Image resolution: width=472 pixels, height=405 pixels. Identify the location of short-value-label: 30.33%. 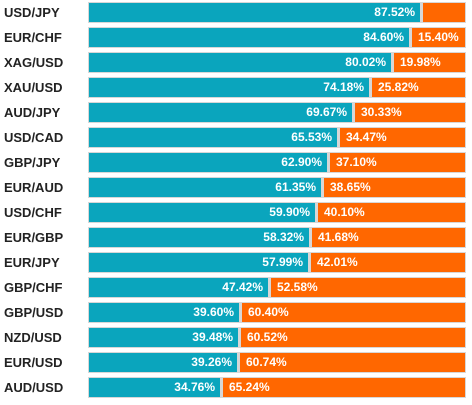
(381, 112).